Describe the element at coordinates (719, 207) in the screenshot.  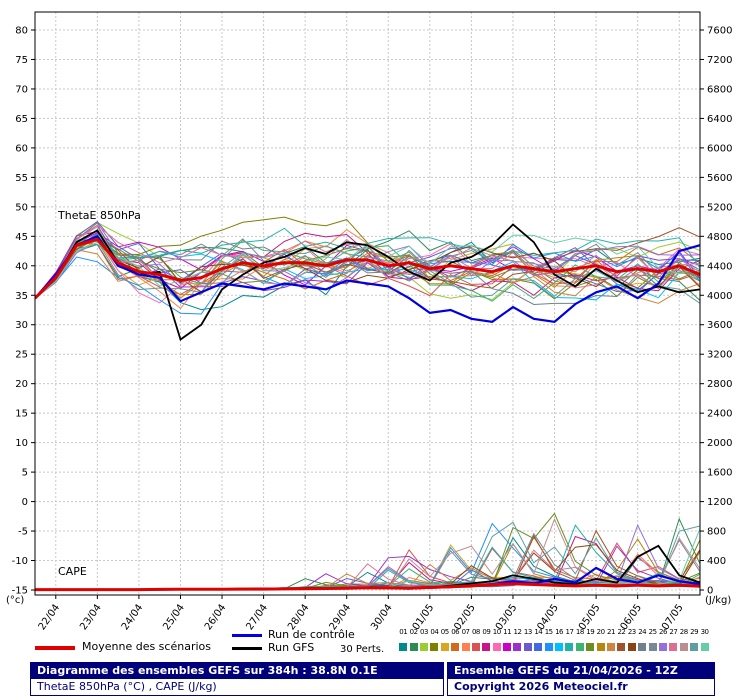
I see `svg-text: 5200` at that location.